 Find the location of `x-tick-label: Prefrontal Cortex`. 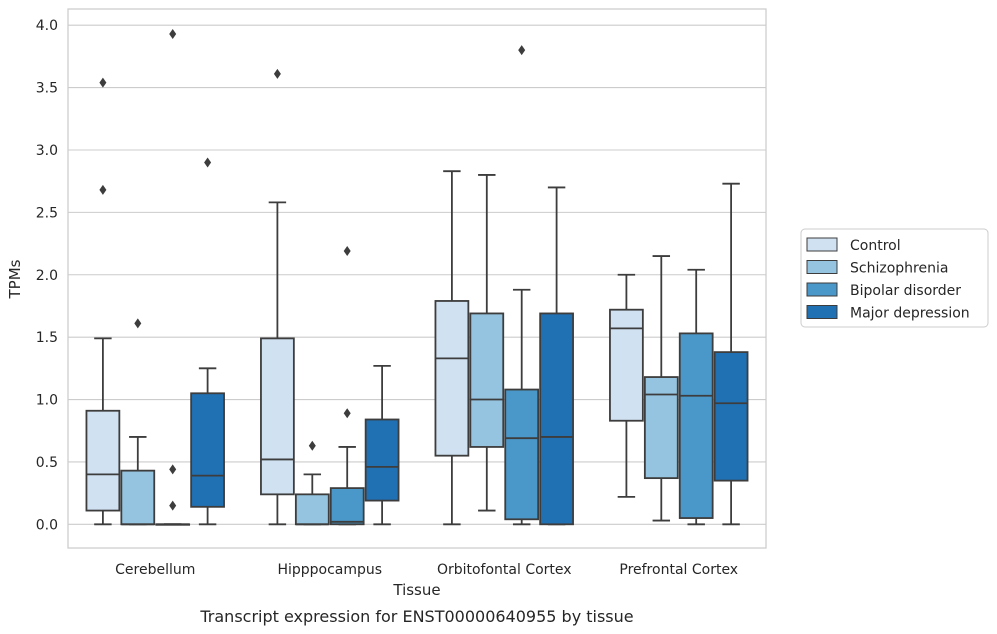

x-tick-label: Prefrontal Cortex is located at coordinates (678, 570).